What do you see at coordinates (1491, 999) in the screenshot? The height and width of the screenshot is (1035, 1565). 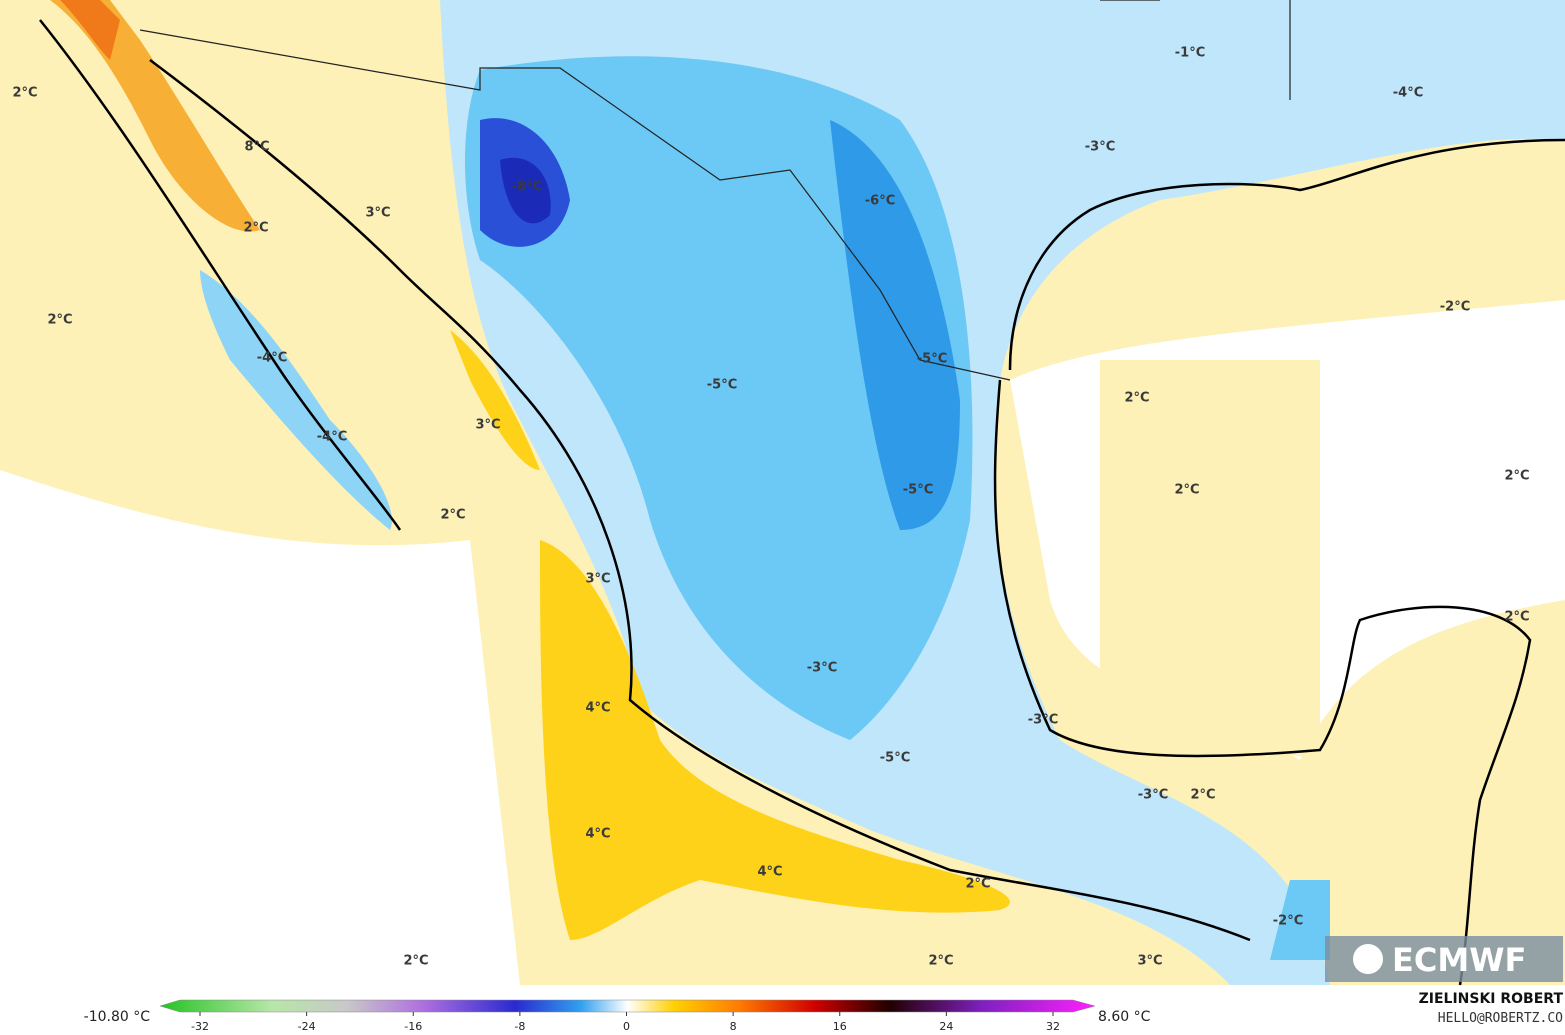 I see `credit-name: ZIELINSKI ROBERT` at bounding box center [1491, 999].